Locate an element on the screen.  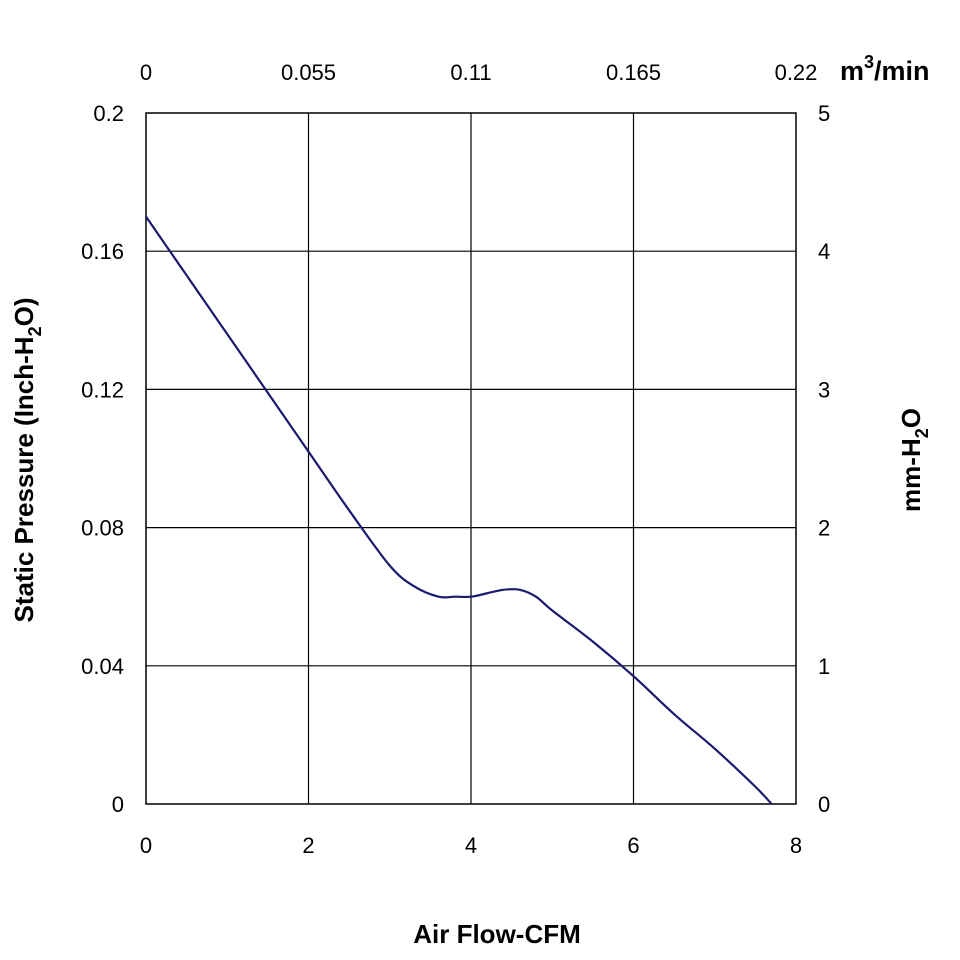
right-axis-ticks: 0 1 2 3 4 5 is located at coordinates (824, 459).